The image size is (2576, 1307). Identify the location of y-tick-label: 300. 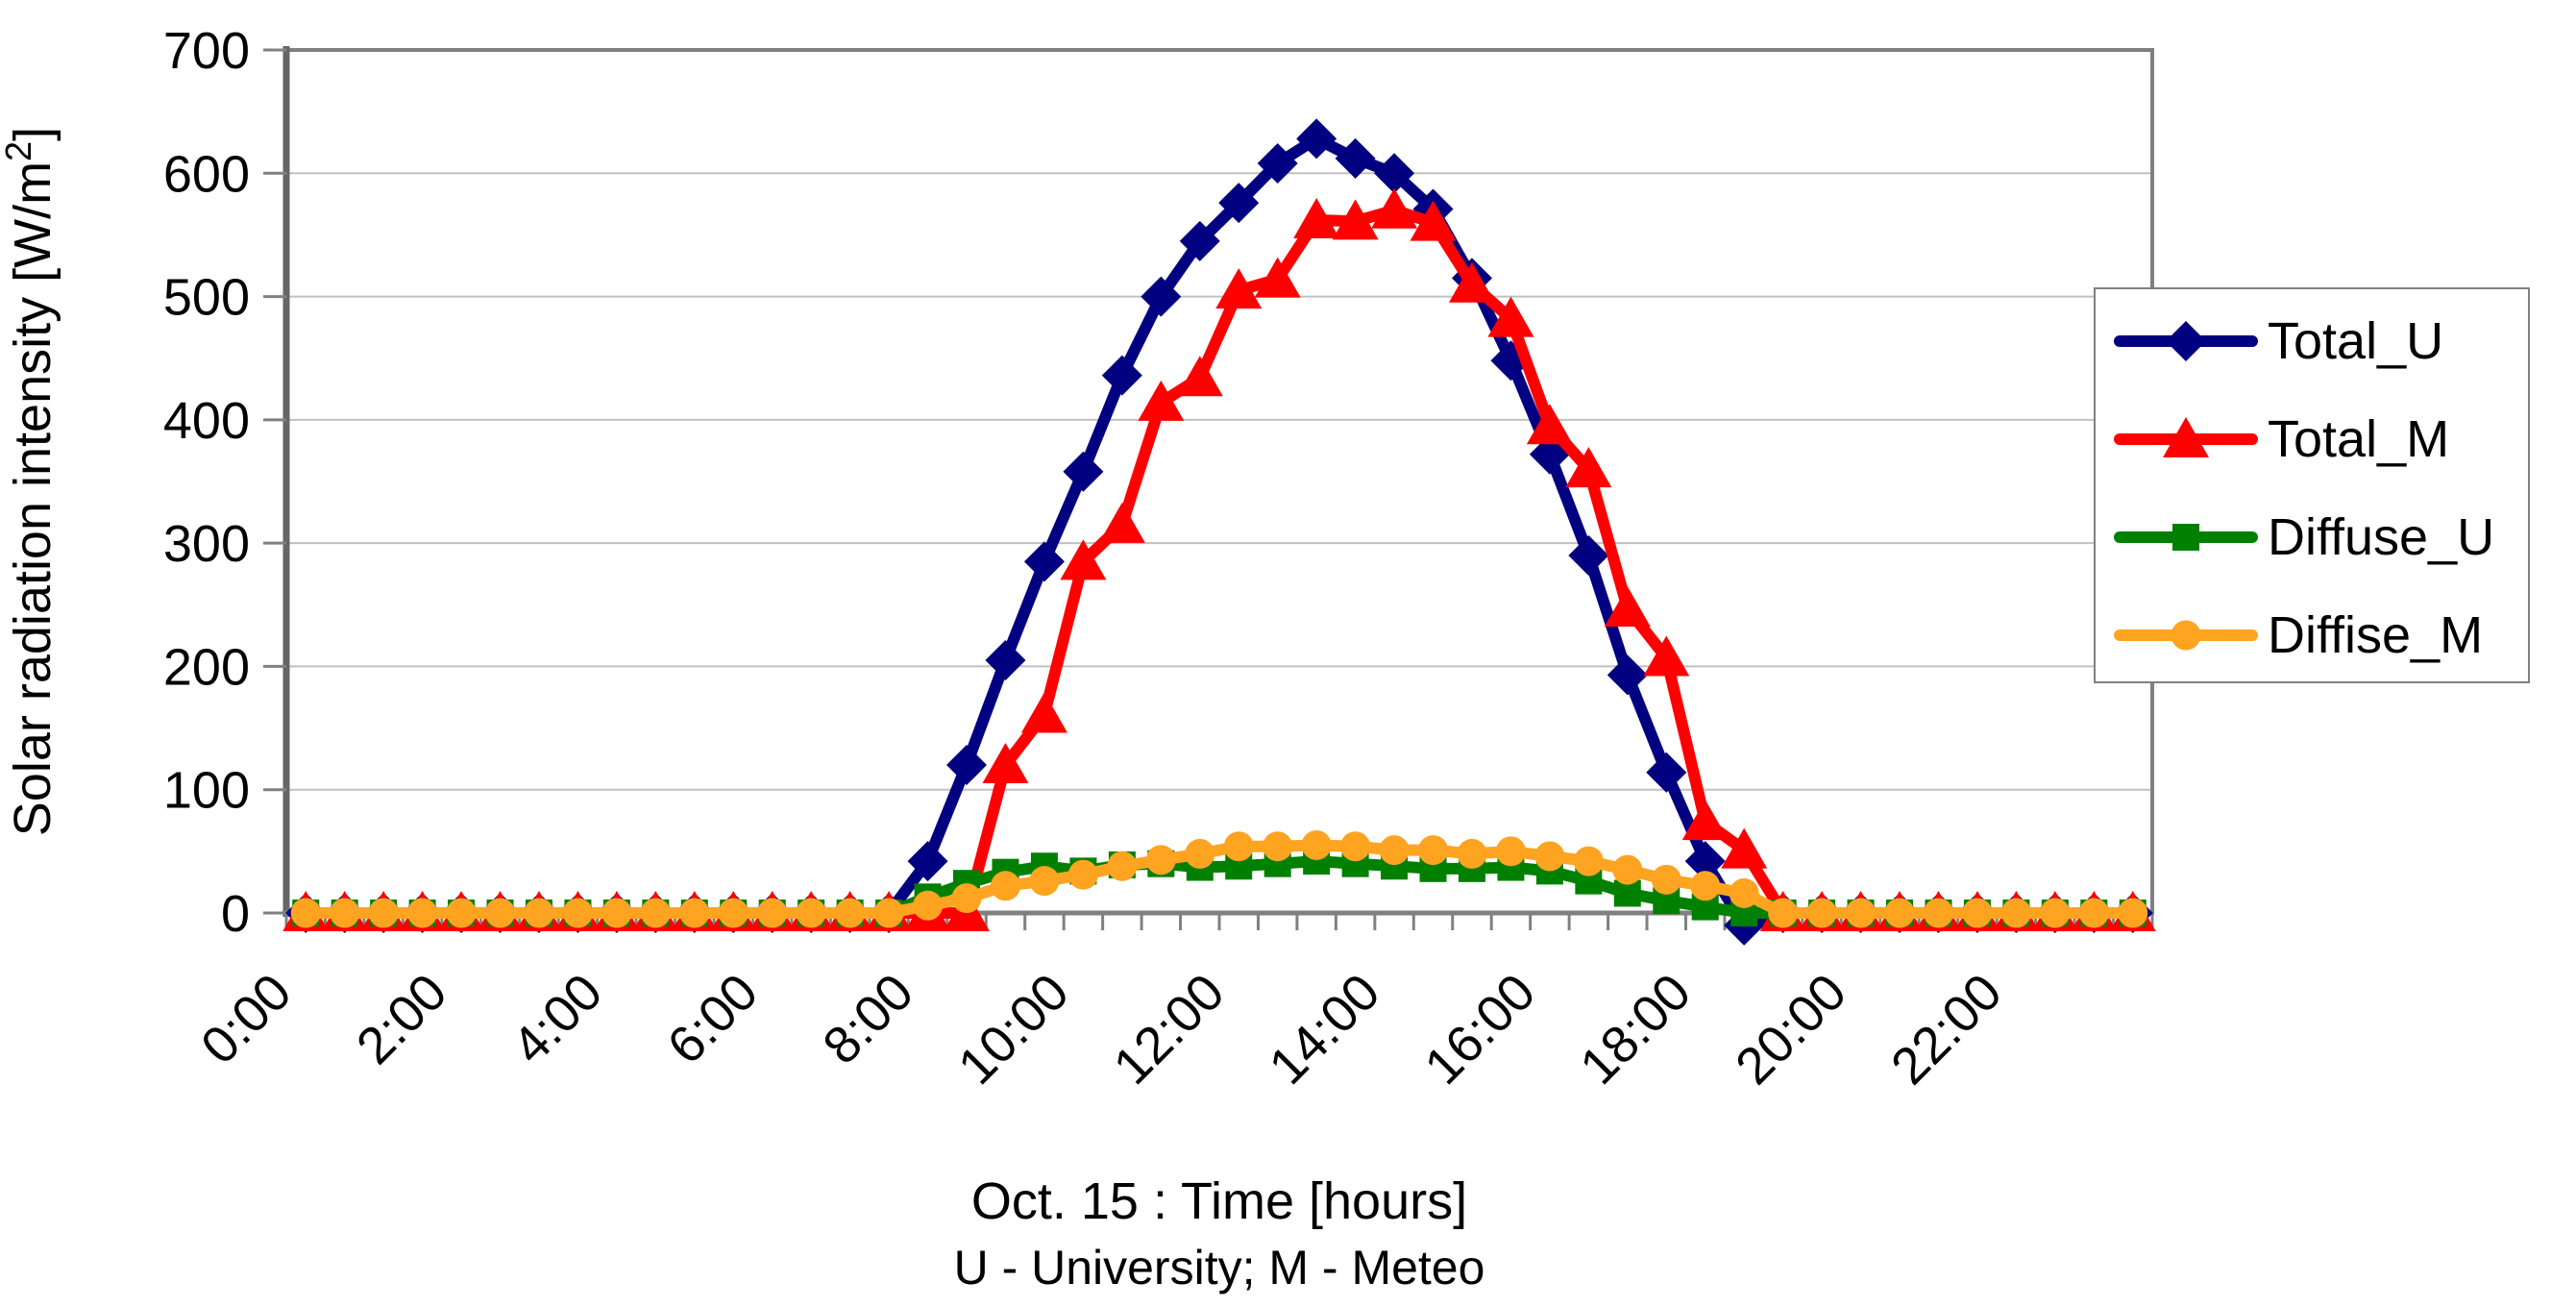
(206, 544).